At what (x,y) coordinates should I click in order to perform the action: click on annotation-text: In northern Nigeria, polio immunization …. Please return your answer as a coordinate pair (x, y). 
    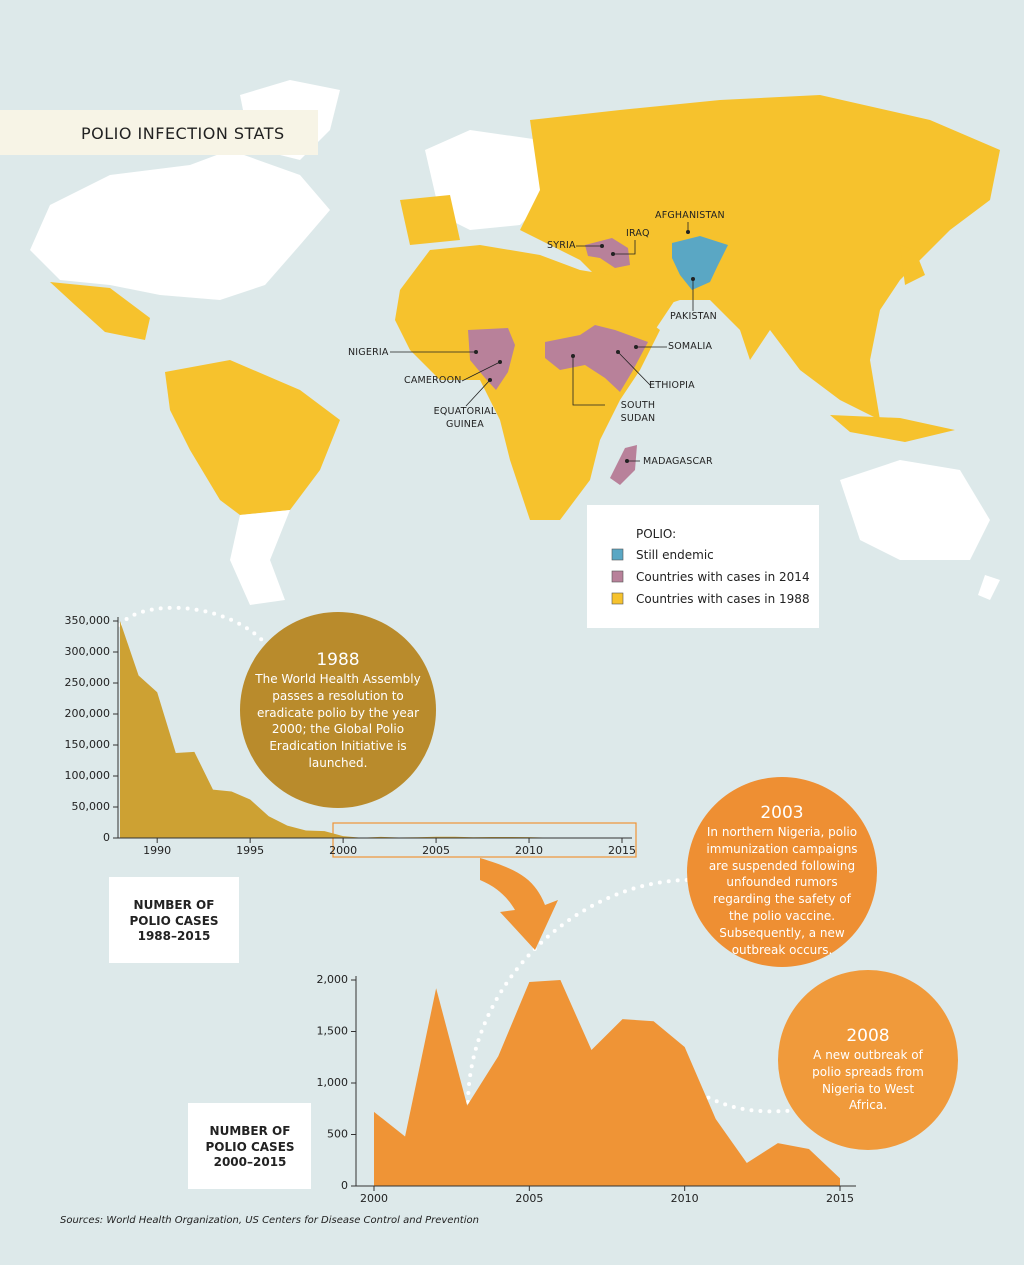
    Looking at the image, I should click on (782, 891).